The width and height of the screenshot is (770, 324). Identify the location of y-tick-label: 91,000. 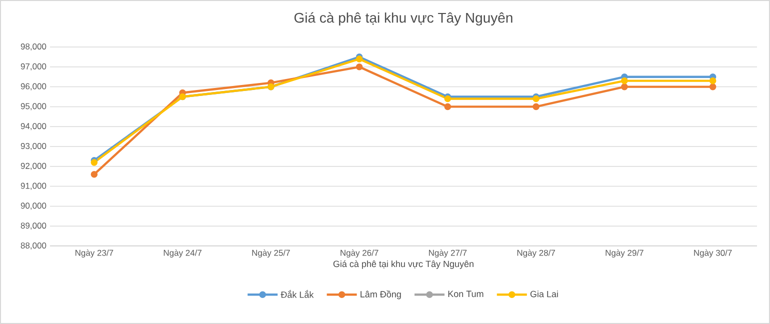
(33, 186).